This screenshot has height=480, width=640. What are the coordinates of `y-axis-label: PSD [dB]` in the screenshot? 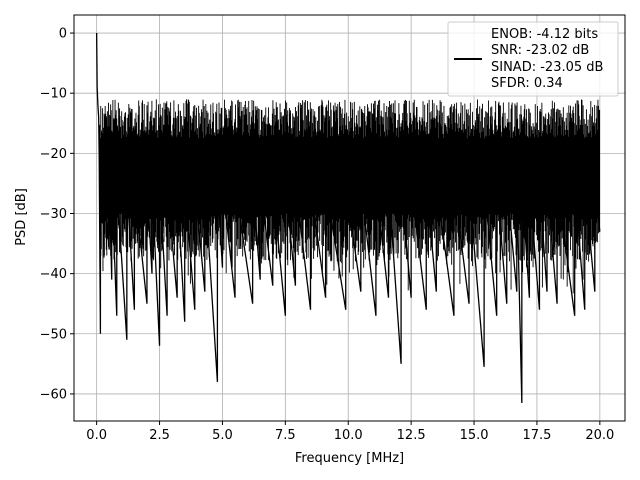 It's located at (21, 217).